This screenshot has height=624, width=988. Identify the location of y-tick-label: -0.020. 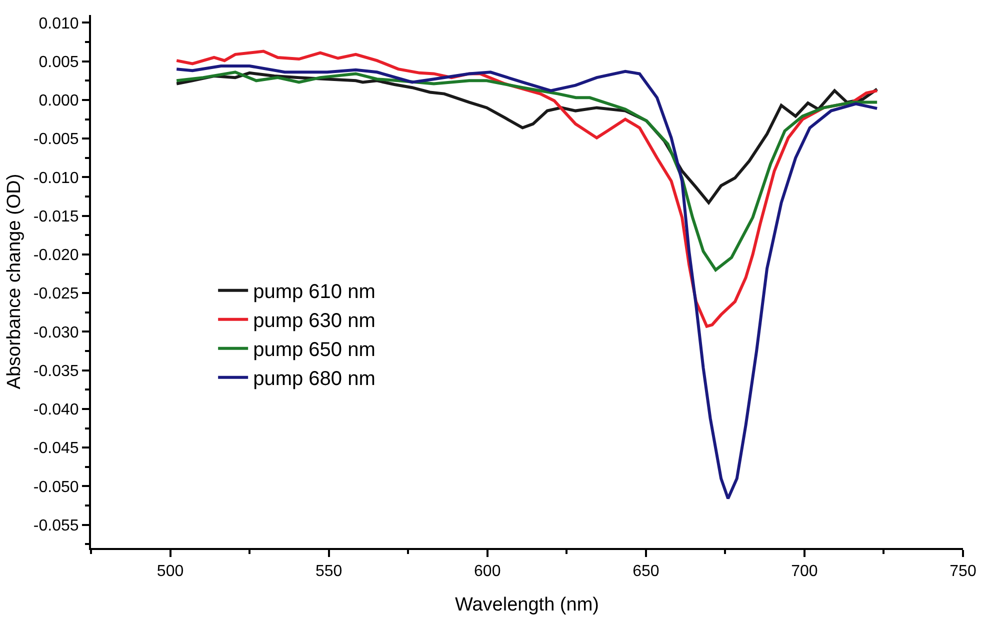
(56, 255).